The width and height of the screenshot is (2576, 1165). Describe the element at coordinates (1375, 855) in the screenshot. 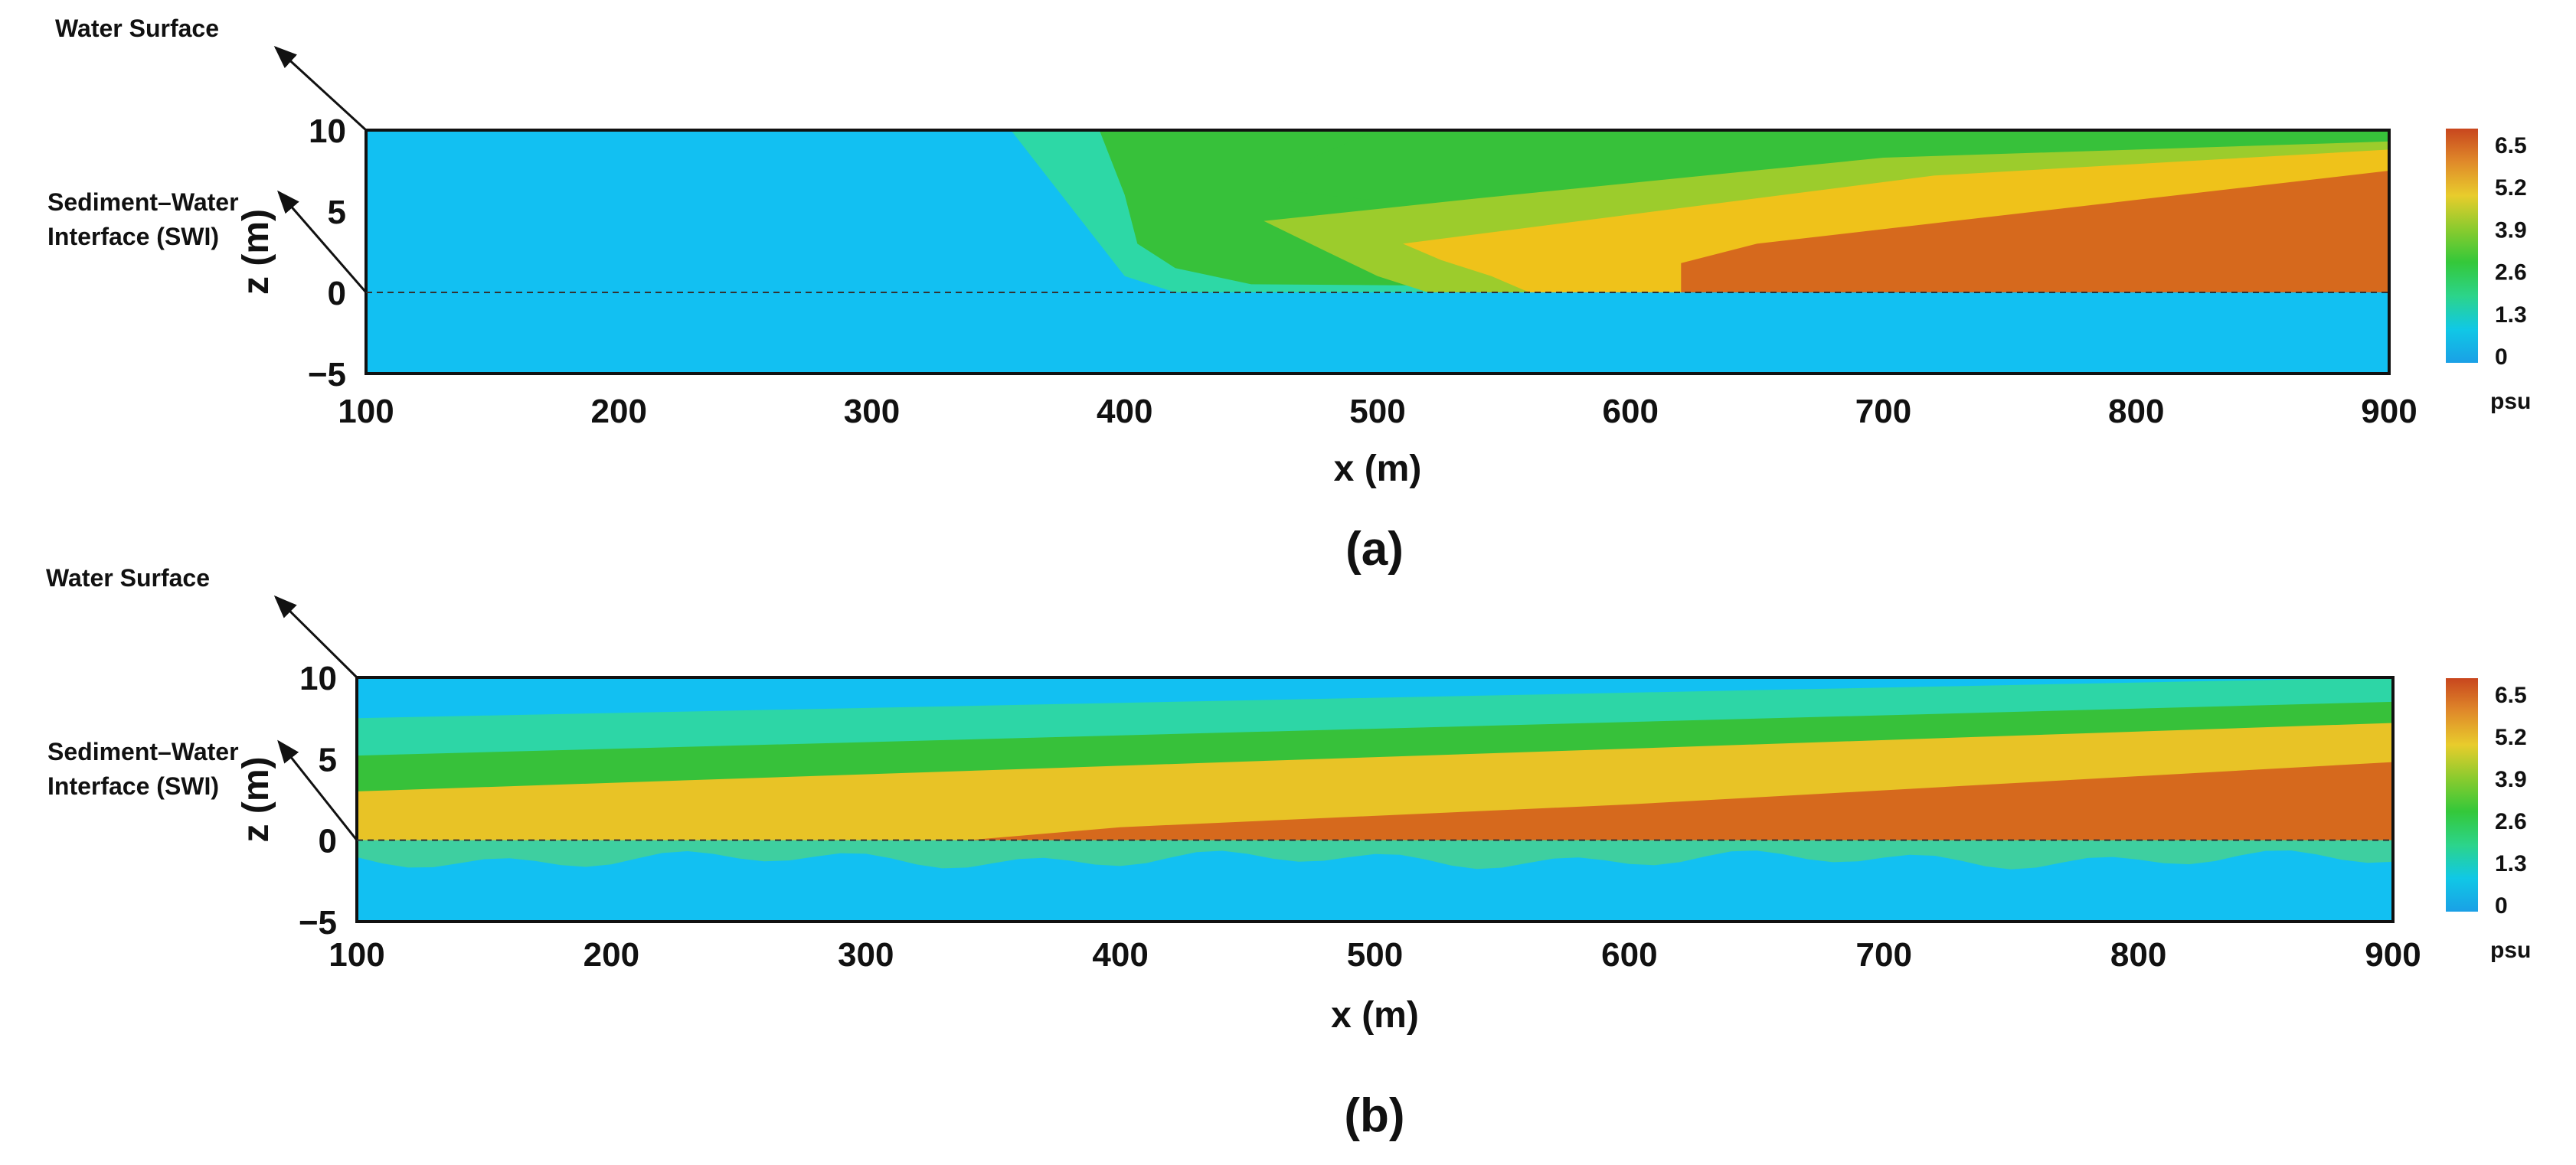

I see `sediment-mixing-band` at that location.